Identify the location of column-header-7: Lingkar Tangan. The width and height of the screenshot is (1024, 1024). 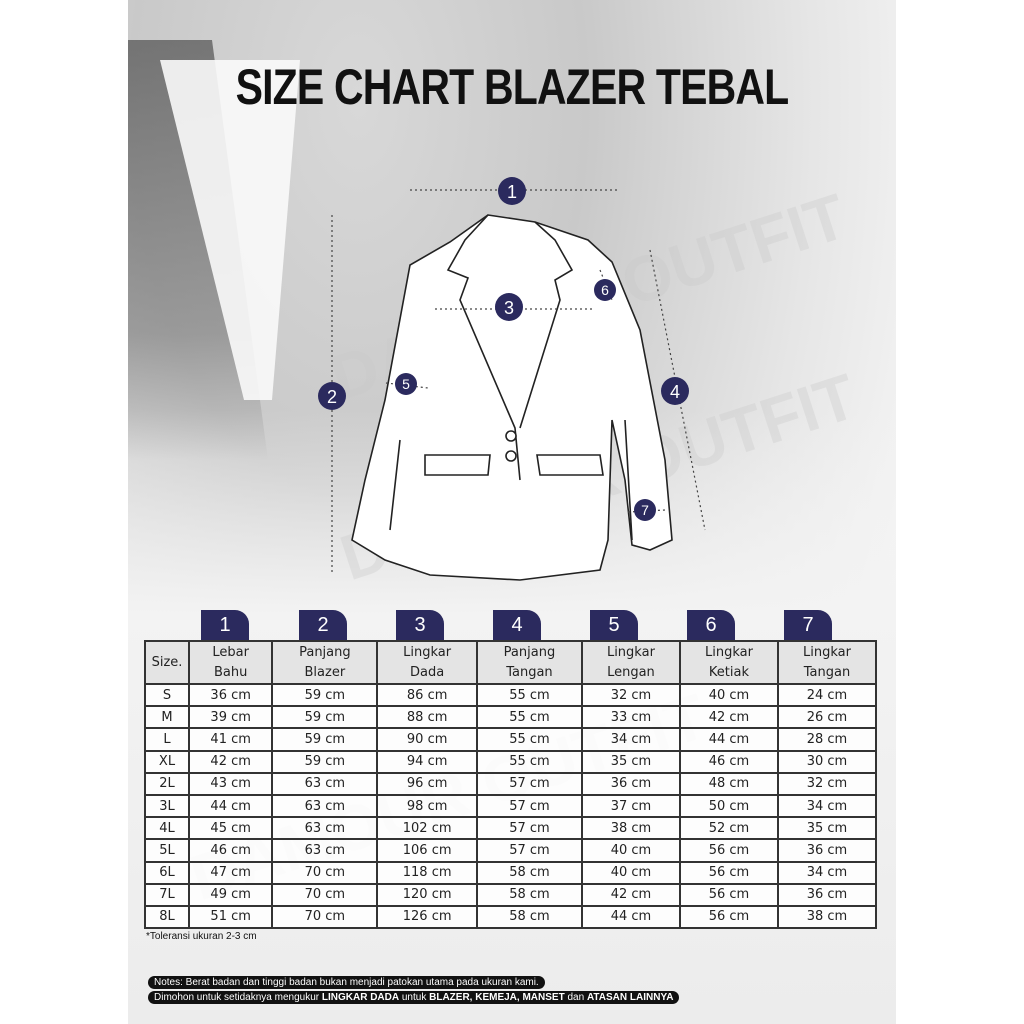
(827, 662).